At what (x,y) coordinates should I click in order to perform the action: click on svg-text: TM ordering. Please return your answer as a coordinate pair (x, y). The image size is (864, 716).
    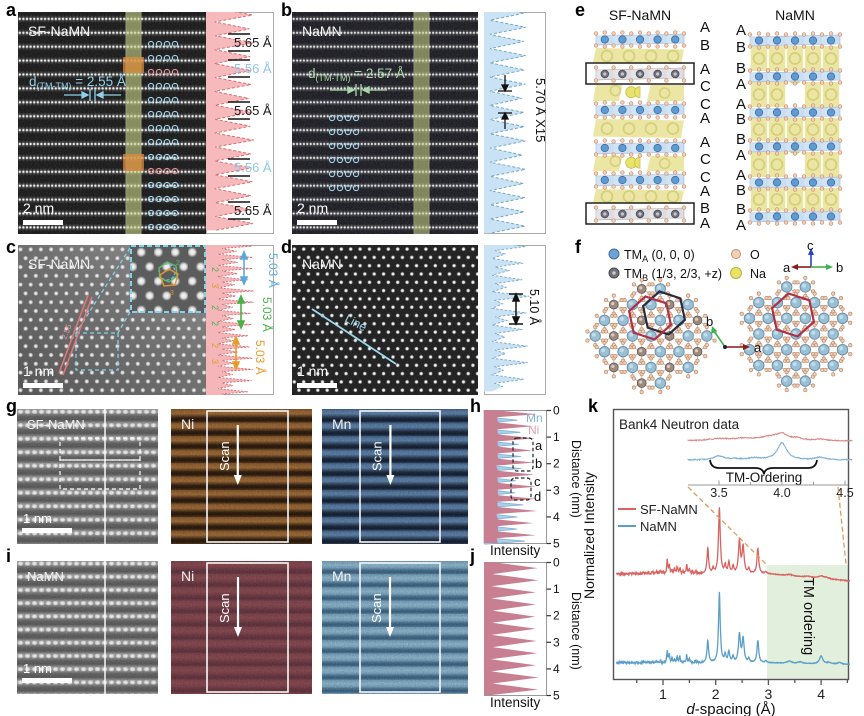
    Looking at the image, I should click on (808, 616).